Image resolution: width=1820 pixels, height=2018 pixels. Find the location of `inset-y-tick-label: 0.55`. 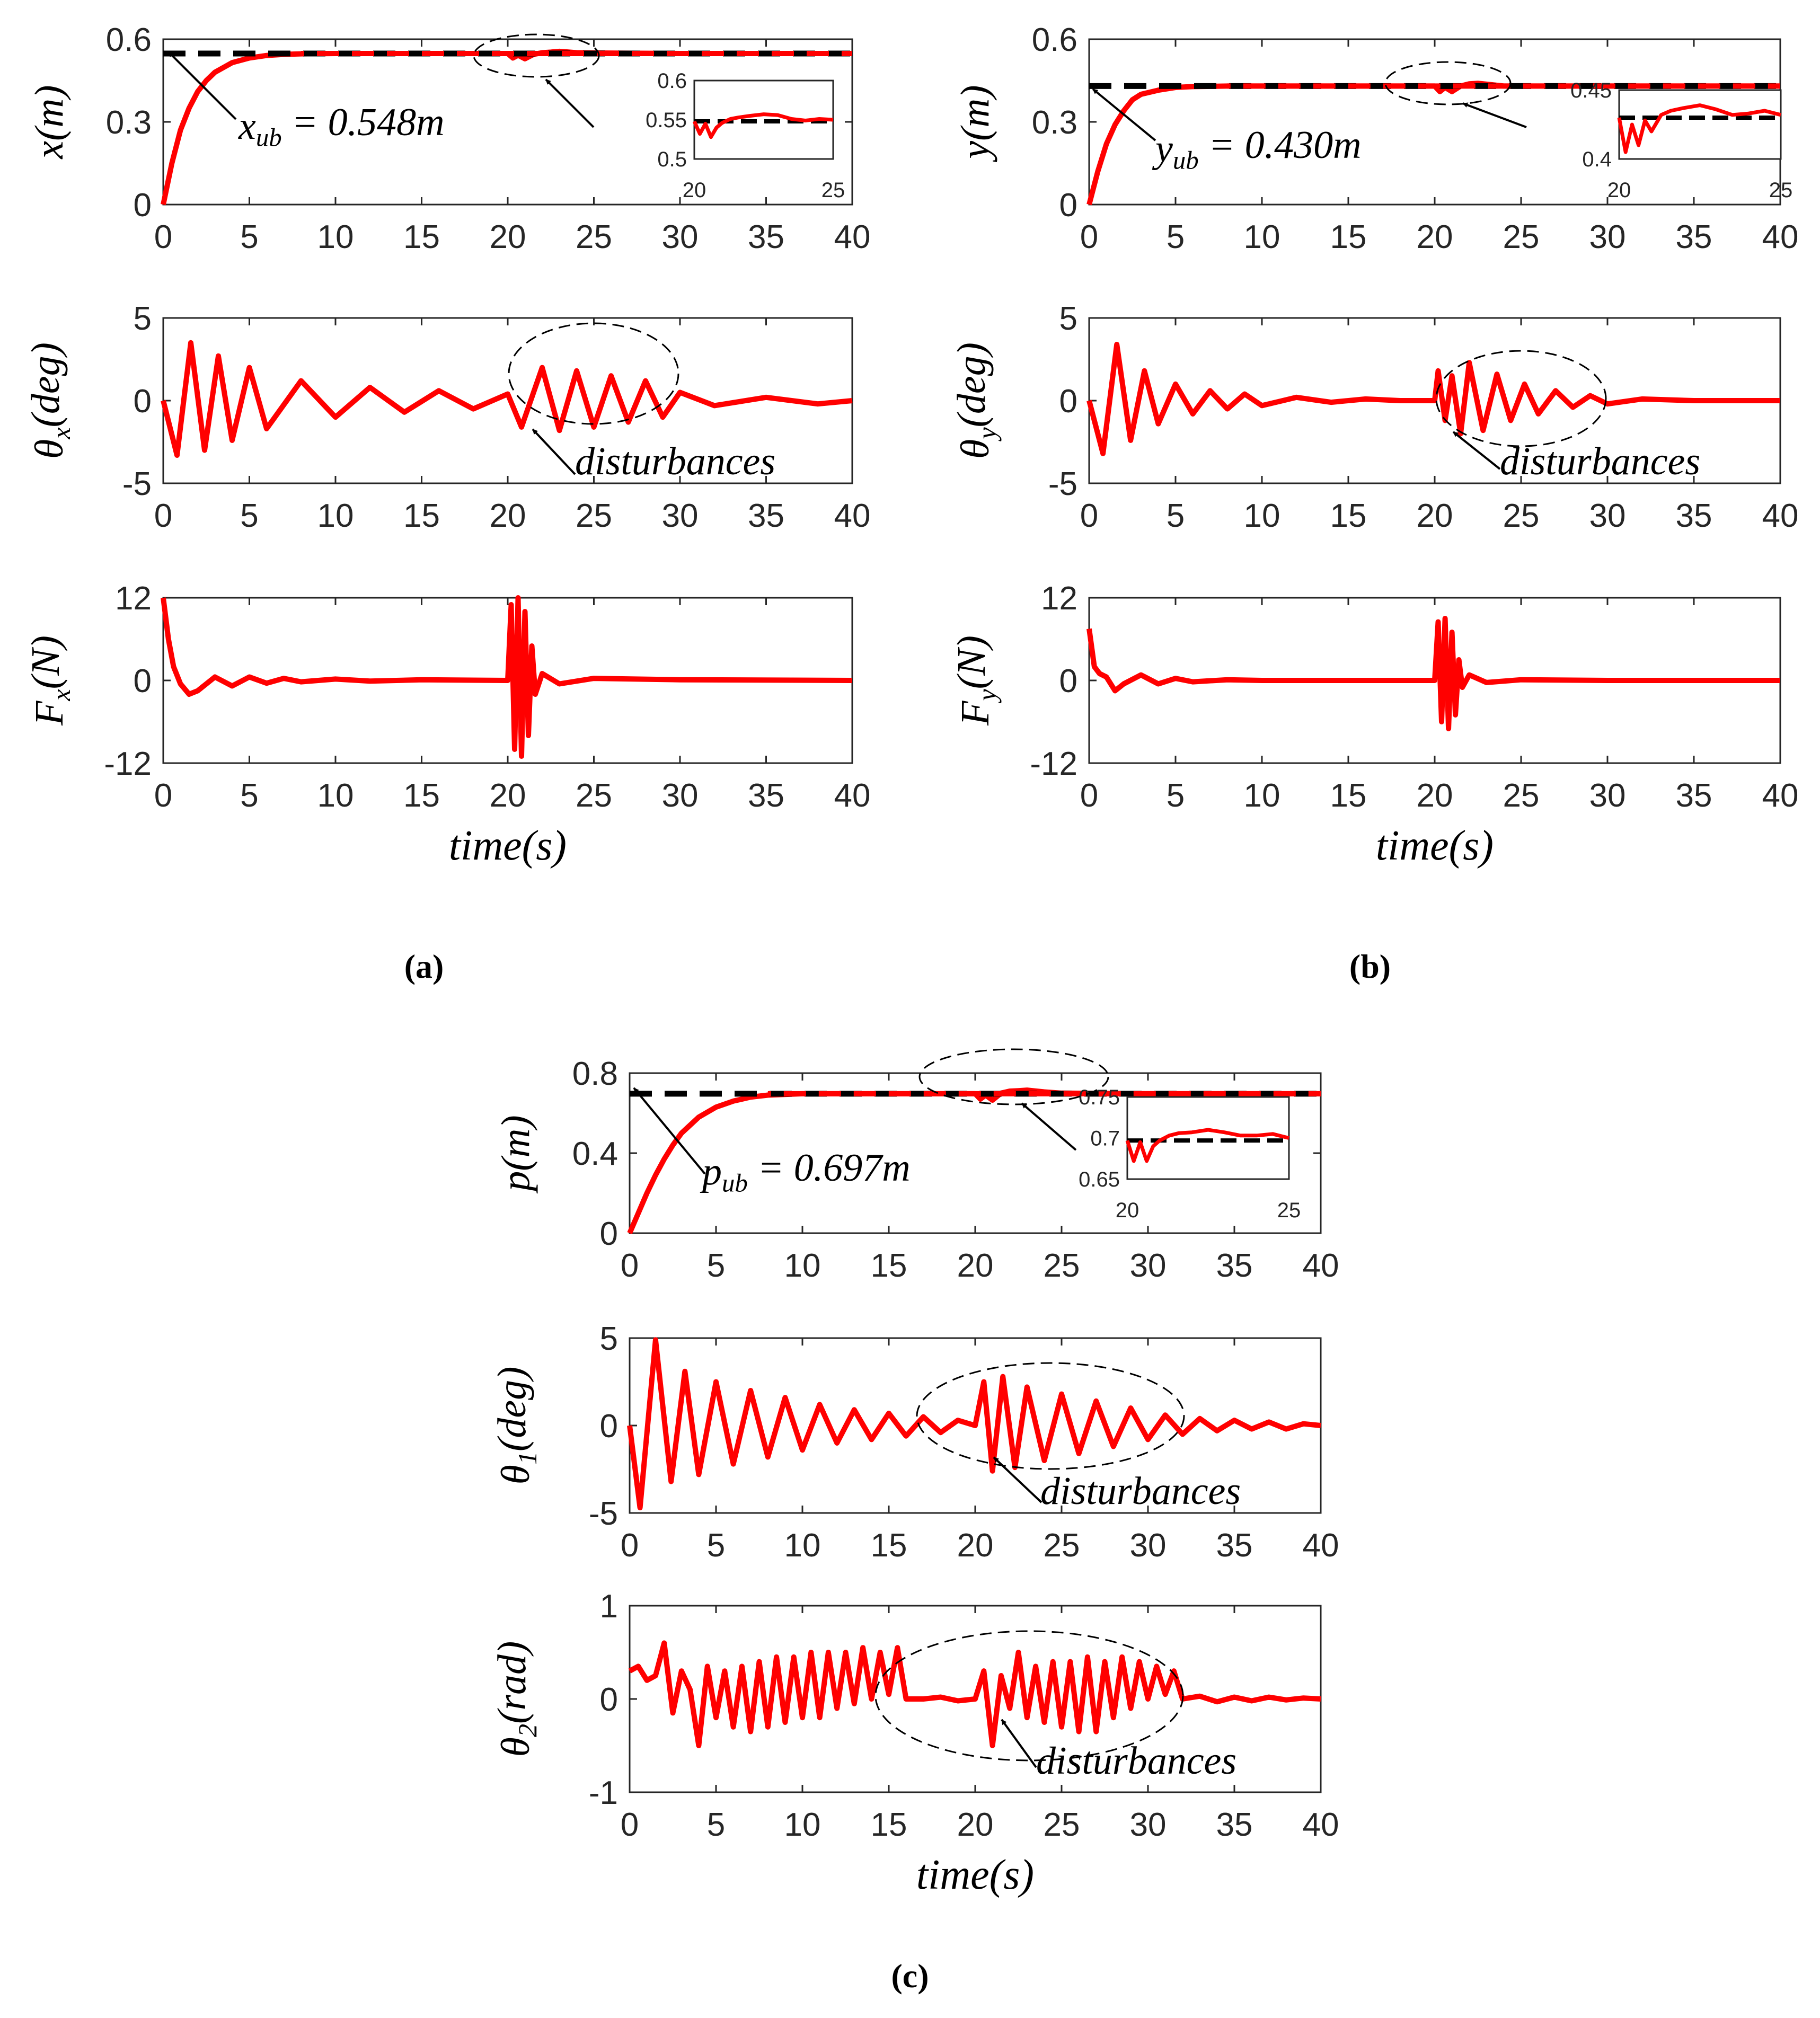

inset-y-tick-label: 0.55 is located at coordinates (667, 120).